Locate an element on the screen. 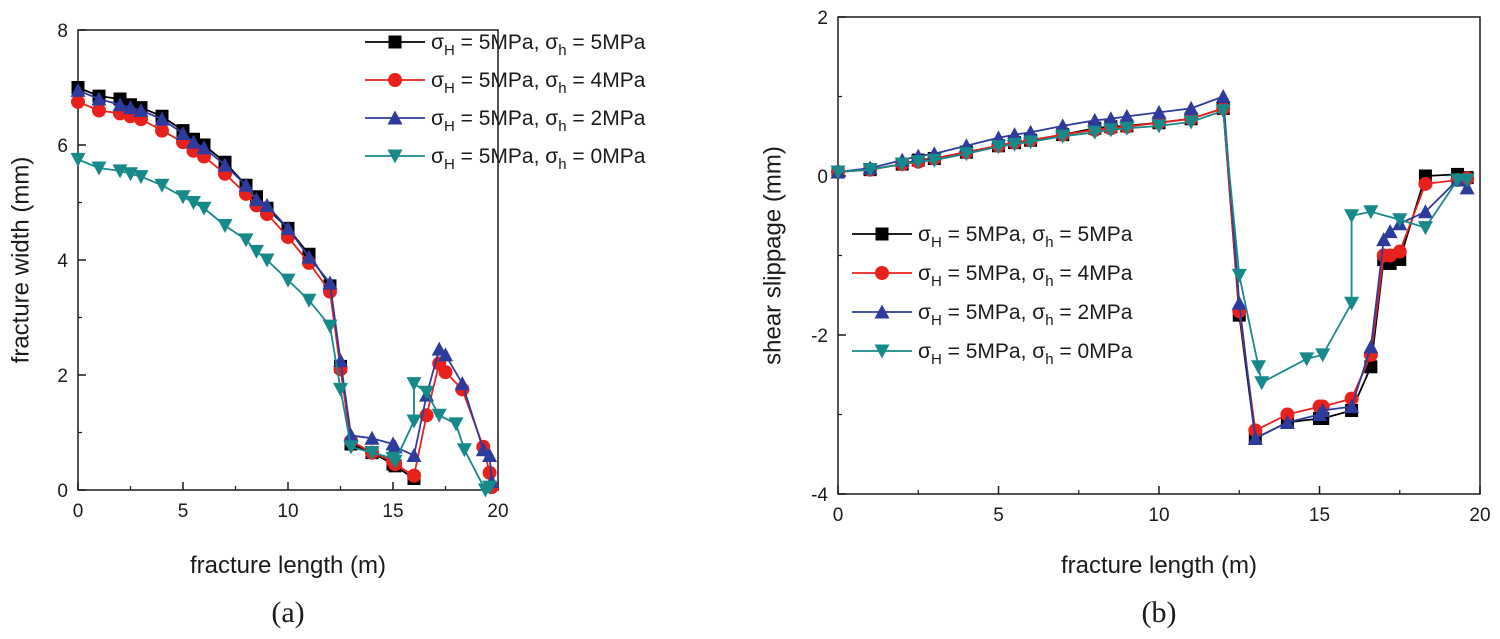 The height and width of the screenshot is (639, 1500). y-axis-title: shear slippage (mm) is located at coordinates (772, 255).